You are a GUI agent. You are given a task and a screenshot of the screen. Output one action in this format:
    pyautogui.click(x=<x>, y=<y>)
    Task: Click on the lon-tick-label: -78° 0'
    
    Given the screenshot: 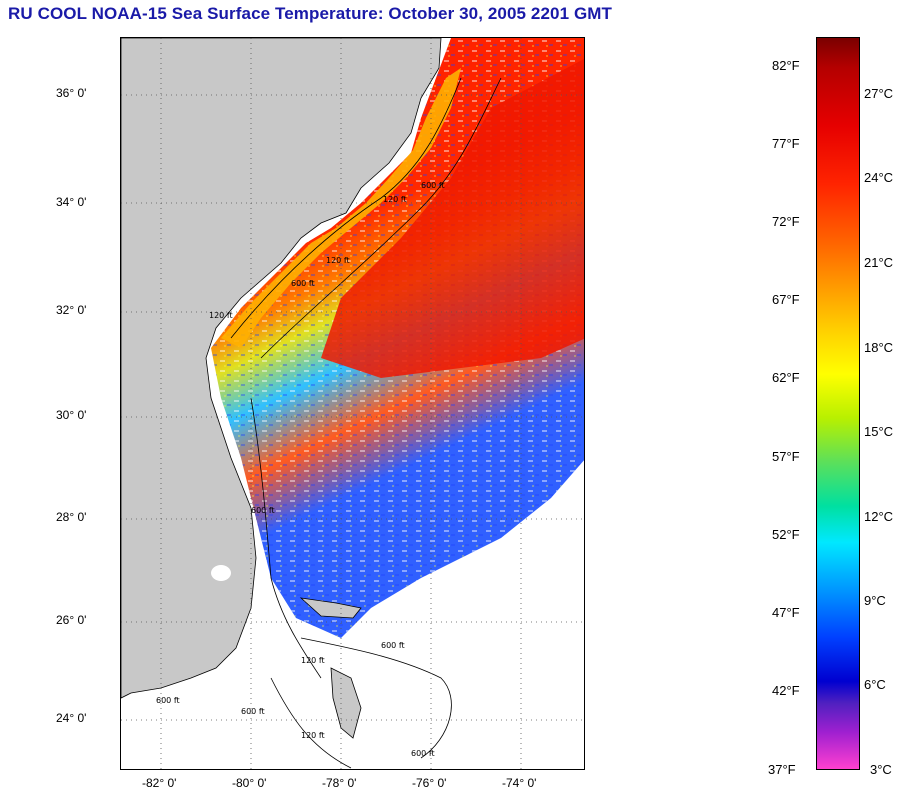 What is the action you would take?
    pyautogui.click(x=339, y=783)
    